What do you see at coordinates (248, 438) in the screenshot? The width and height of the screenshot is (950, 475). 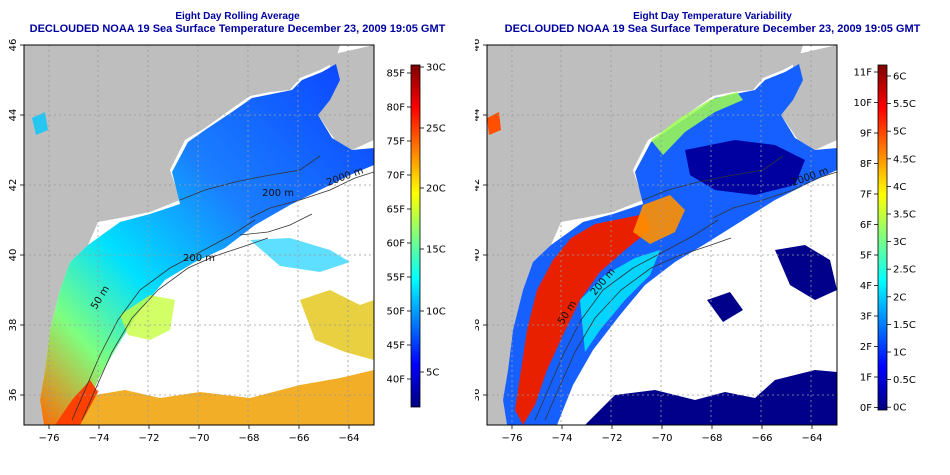 I see `x-tick-label: −68` at bounding box center [248, 438].